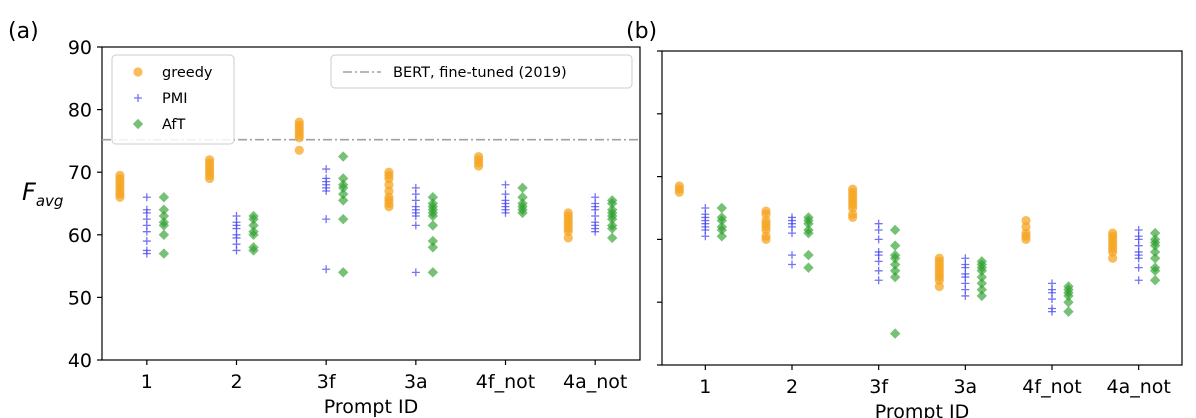 The height and width of the screenshot is (418, 1196). I want to click on reference-legend-box, so click(481, 71).